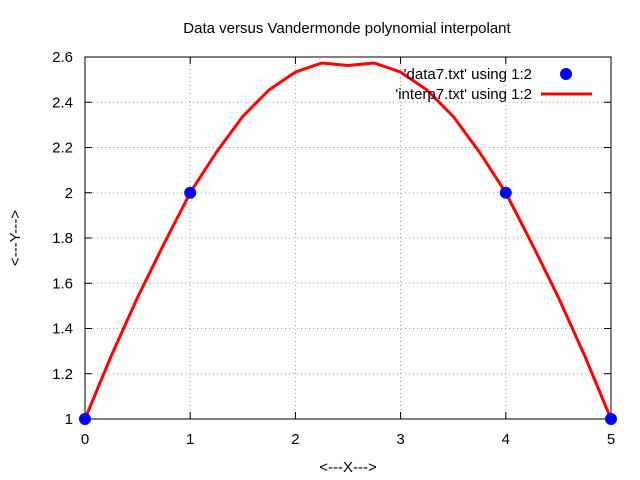 This screenshot has height=480, width=640. I want to click on y-tick-label: 1.6, so click(62, 283).